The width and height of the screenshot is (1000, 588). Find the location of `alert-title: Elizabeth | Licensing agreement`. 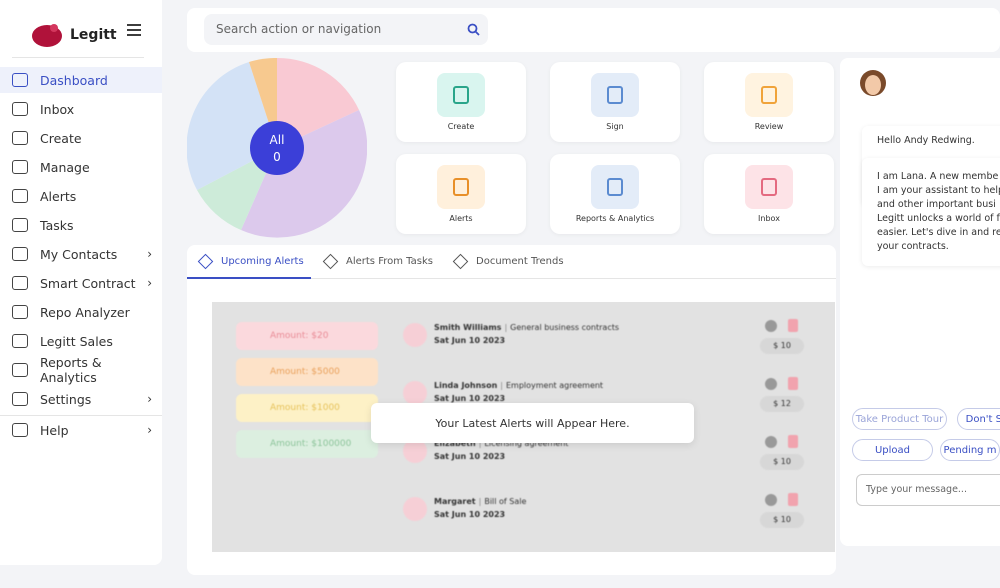

alert-title: Elizabeth | Licensing agreement is located at coordinates (501, 443).